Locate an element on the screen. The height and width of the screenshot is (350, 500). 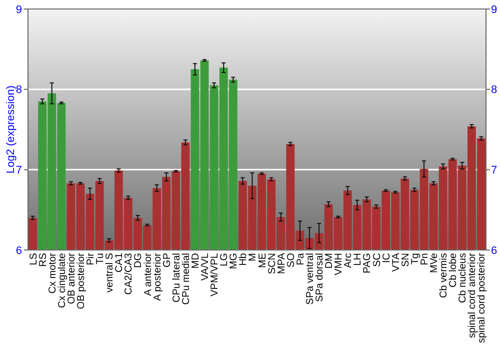
x-tick-label: RS is located at coordinates (43, 259).